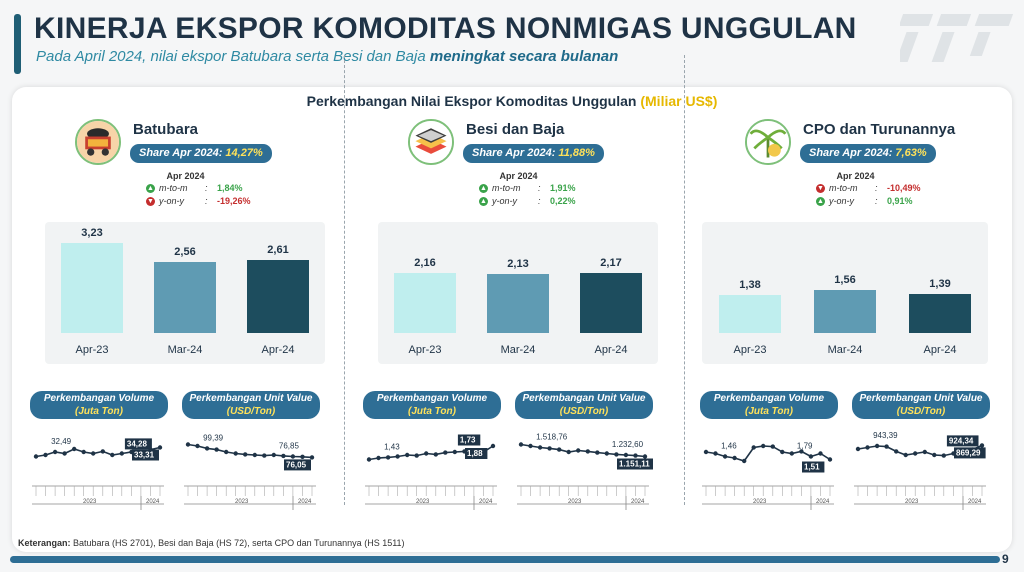 This screenshot has height=572, width=1024. I want to click on sparkline-value-label: 99,39, so click(213, 437).